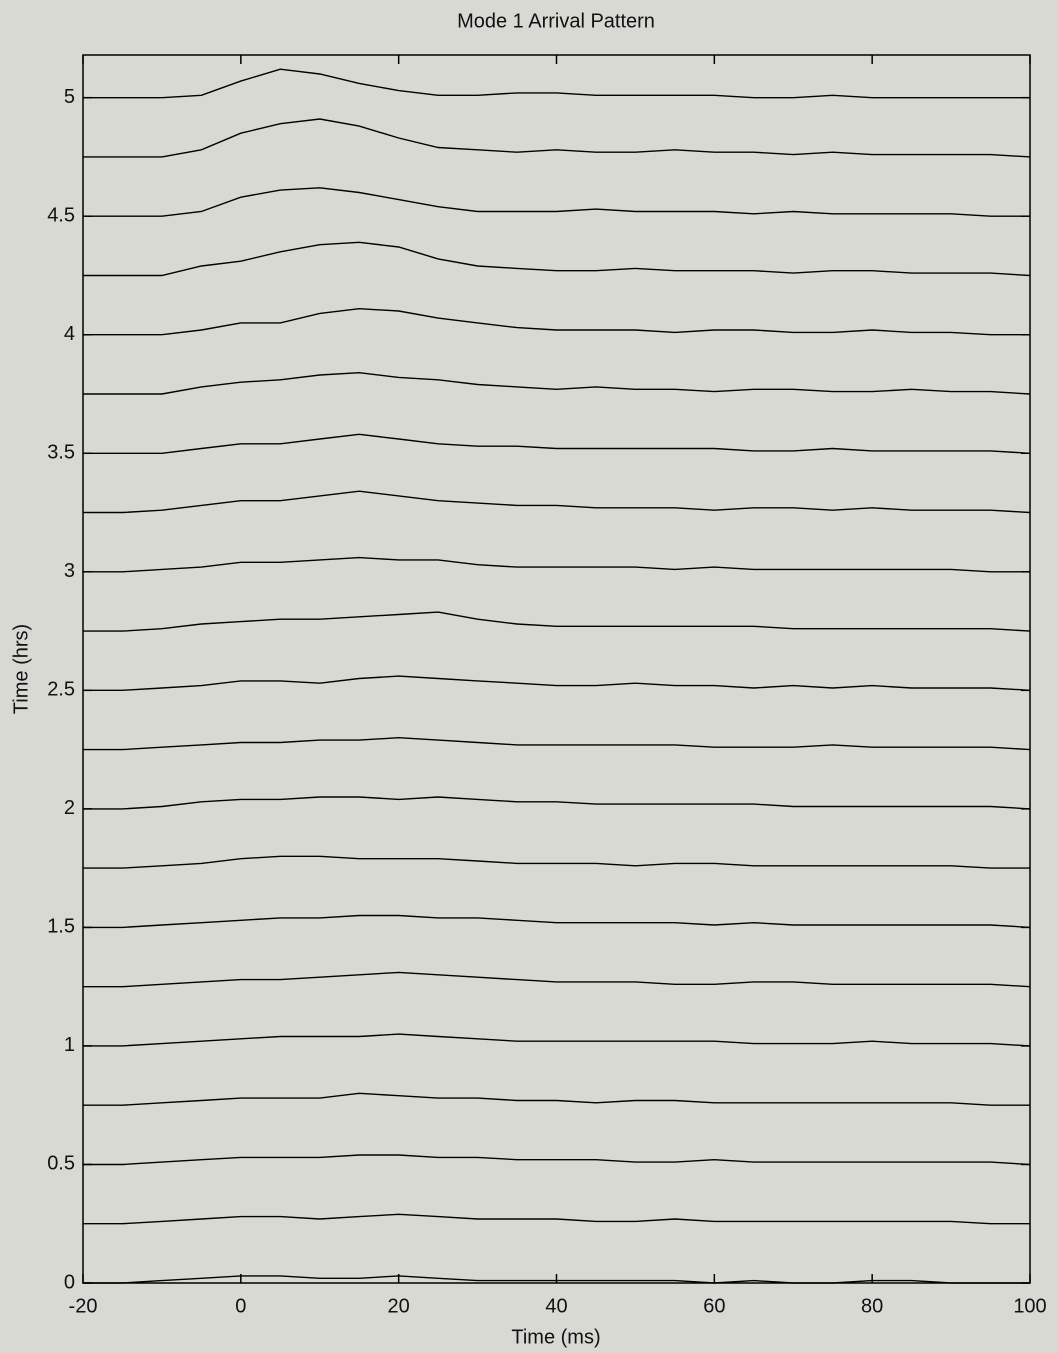  What do you see at coordinates (240, 1306) in the screenshot?
I see `x-tick-label: 0` at bounding box center [240, 1306].